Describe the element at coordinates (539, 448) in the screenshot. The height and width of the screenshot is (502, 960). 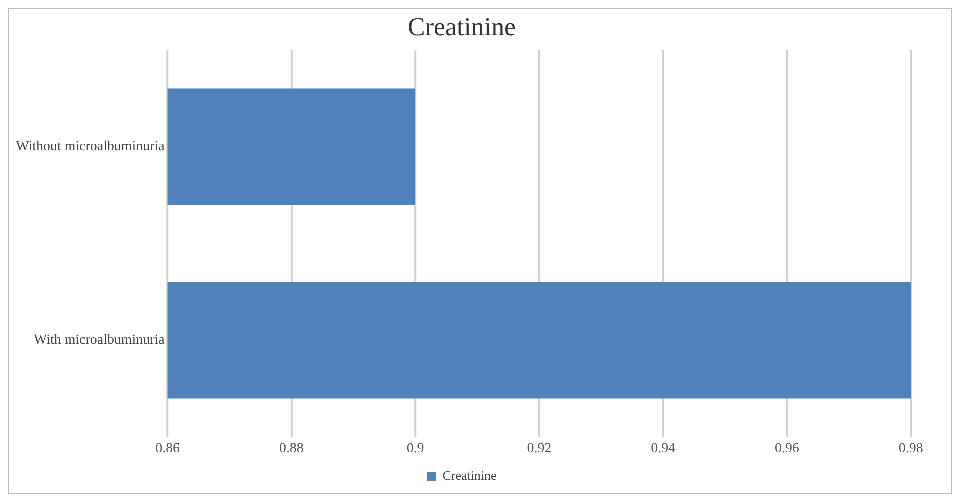
I see `x-tick-label: 0.92` at that location.